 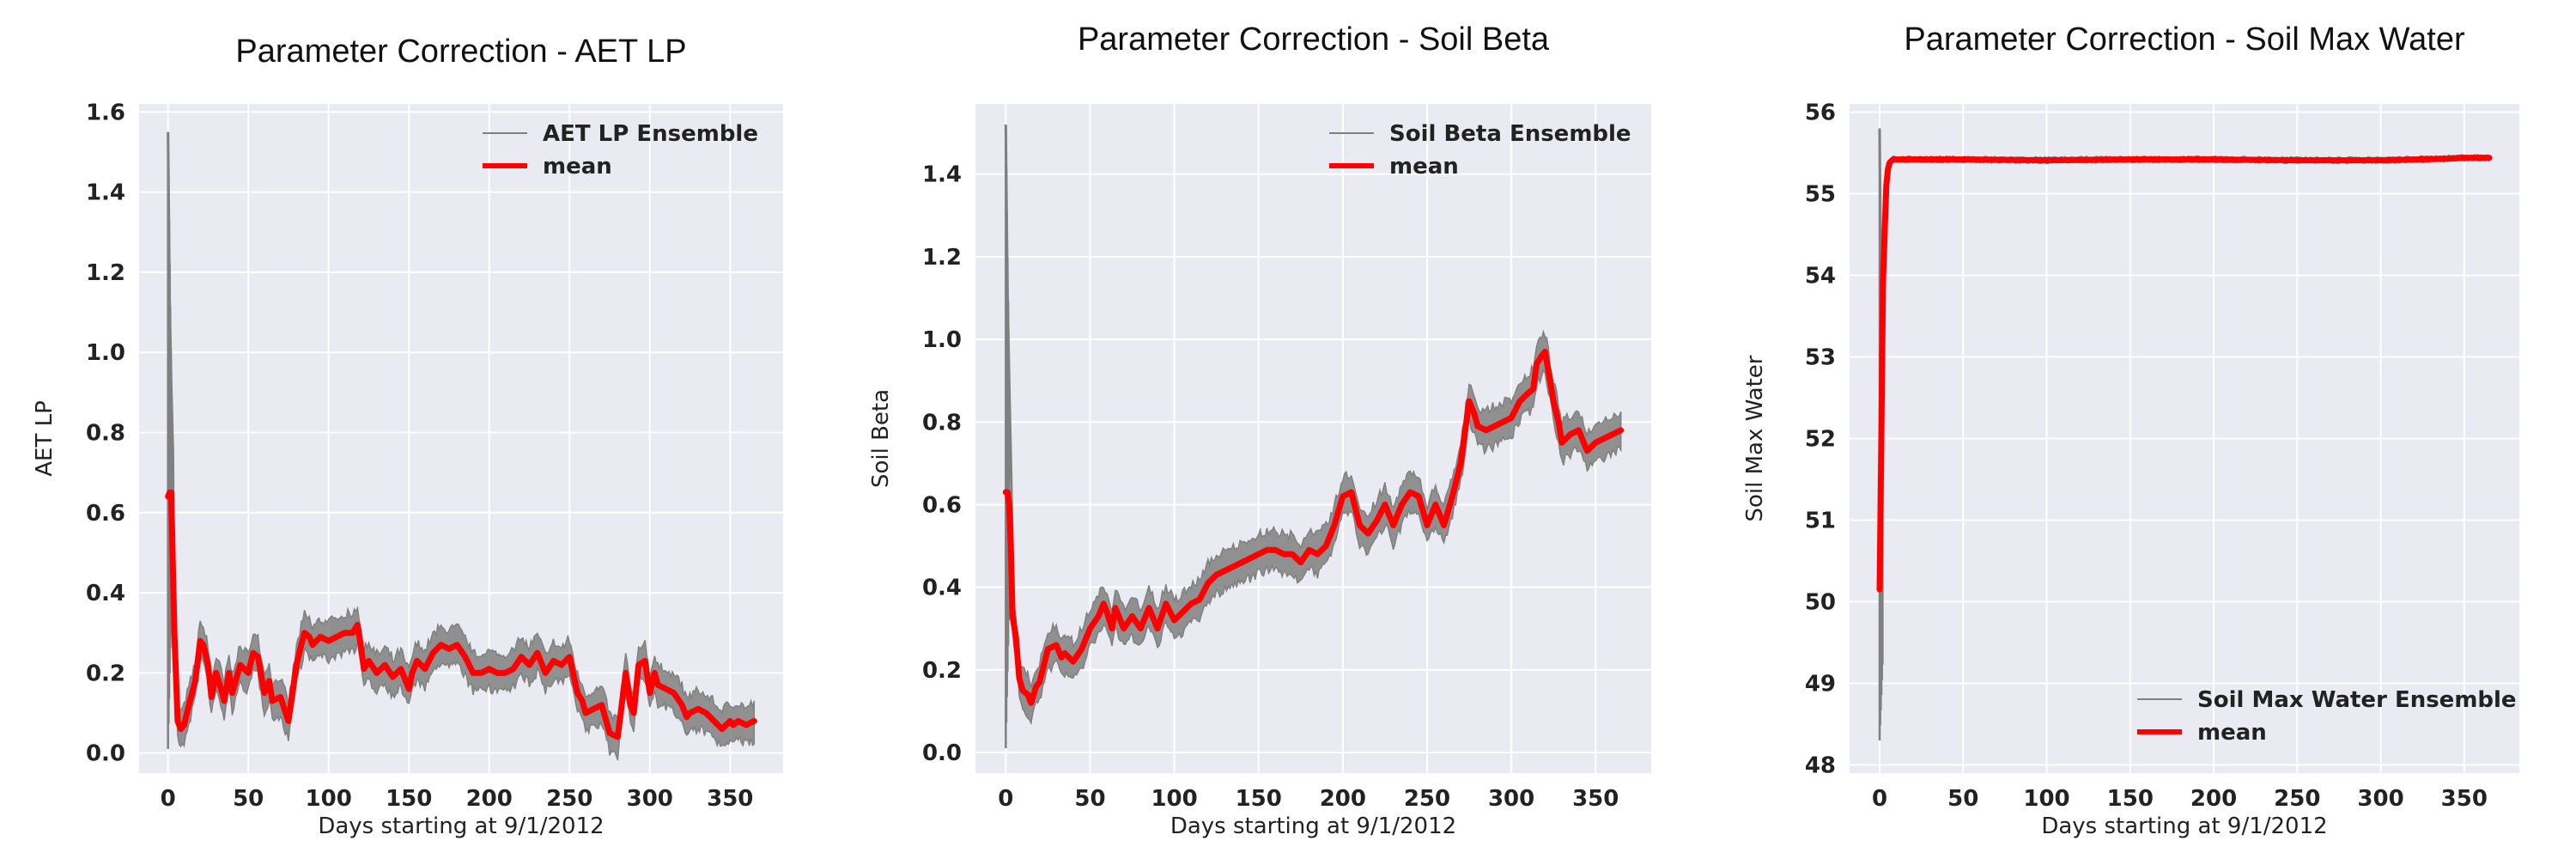 I want to click on chart-title: Parameter Correction - Soil Beta, so click(x=1314, y=39).